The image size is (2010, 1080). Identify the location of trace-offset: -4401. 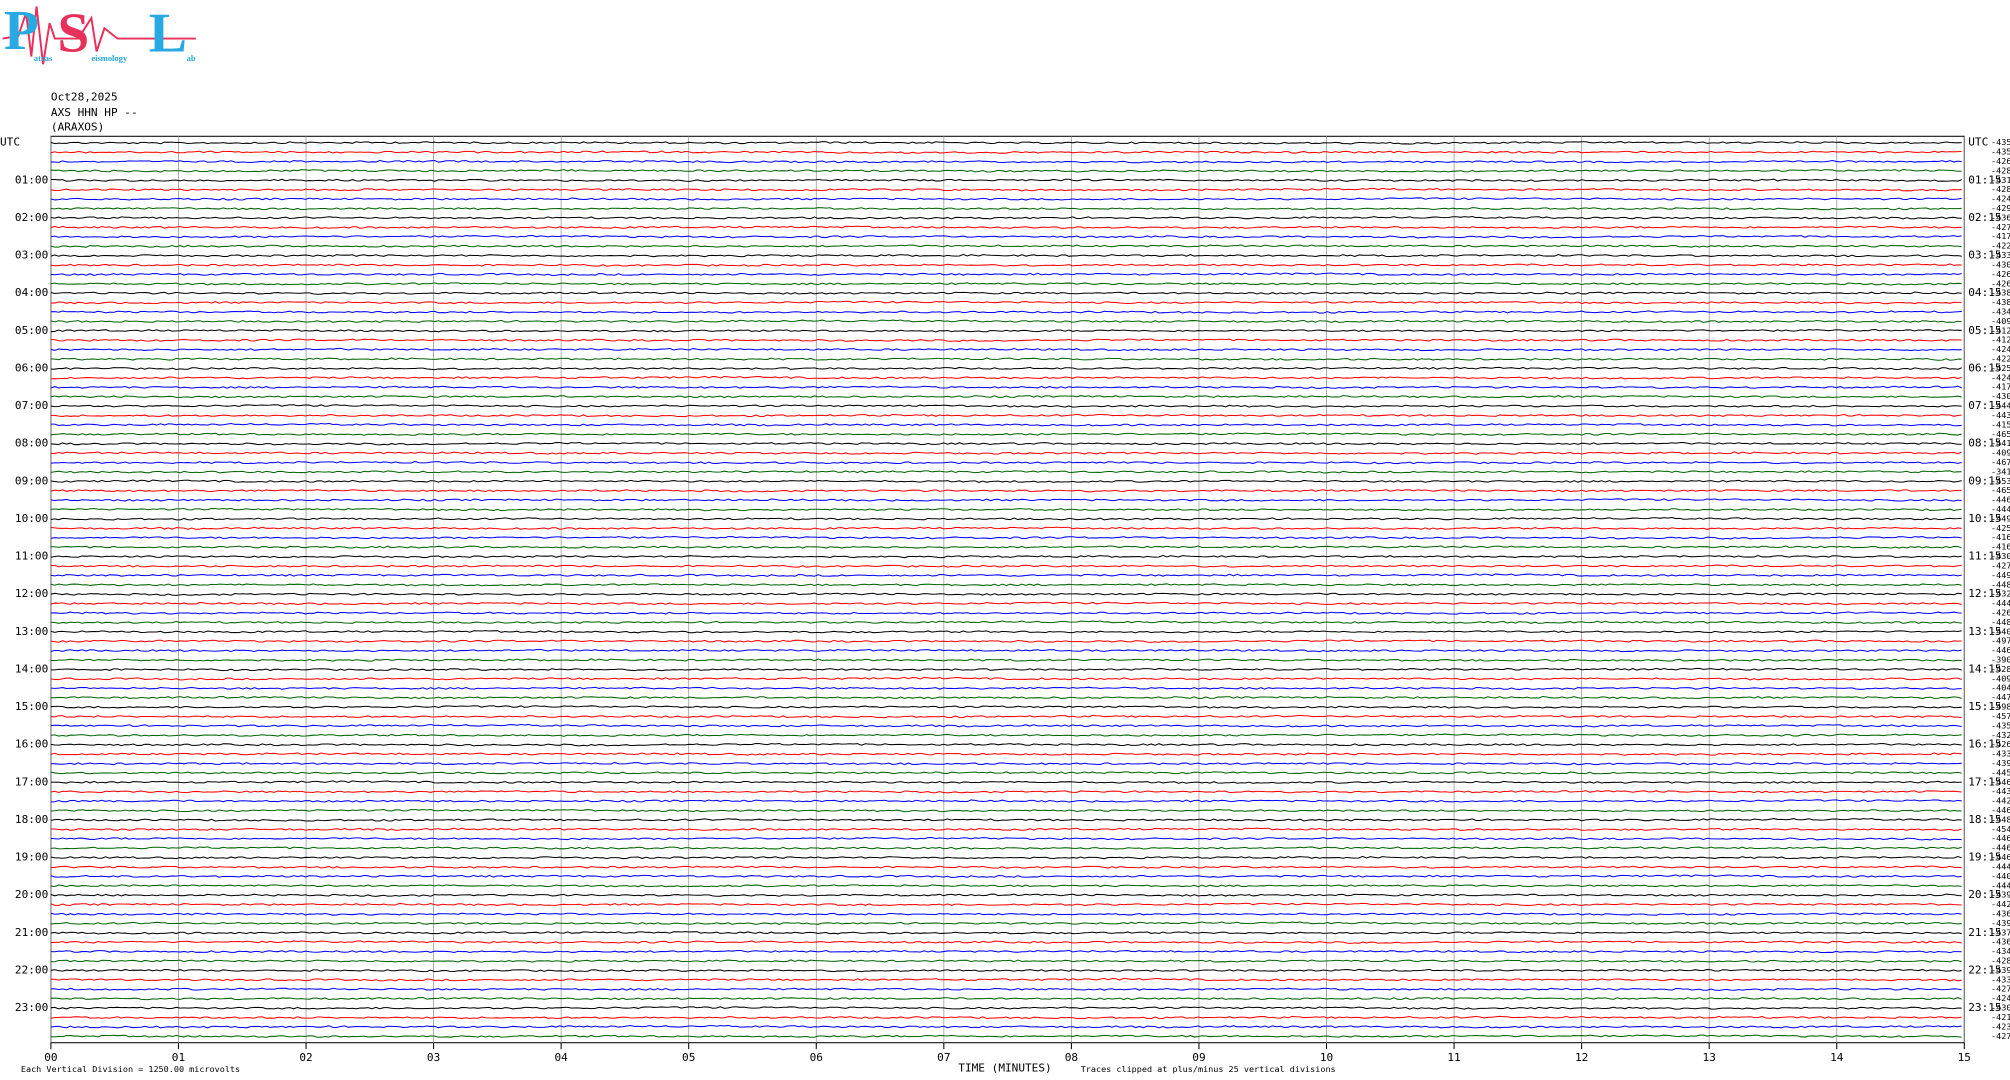
(2000, 876).